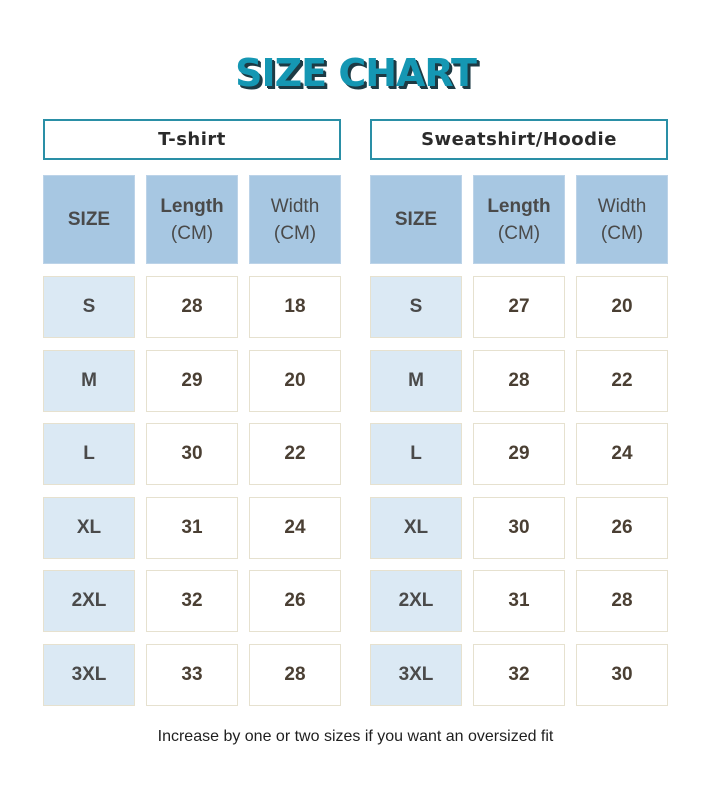 This screenshot has height=800, width=711. I want to click on tshirt-header: T-shirt, so click(192, 139).